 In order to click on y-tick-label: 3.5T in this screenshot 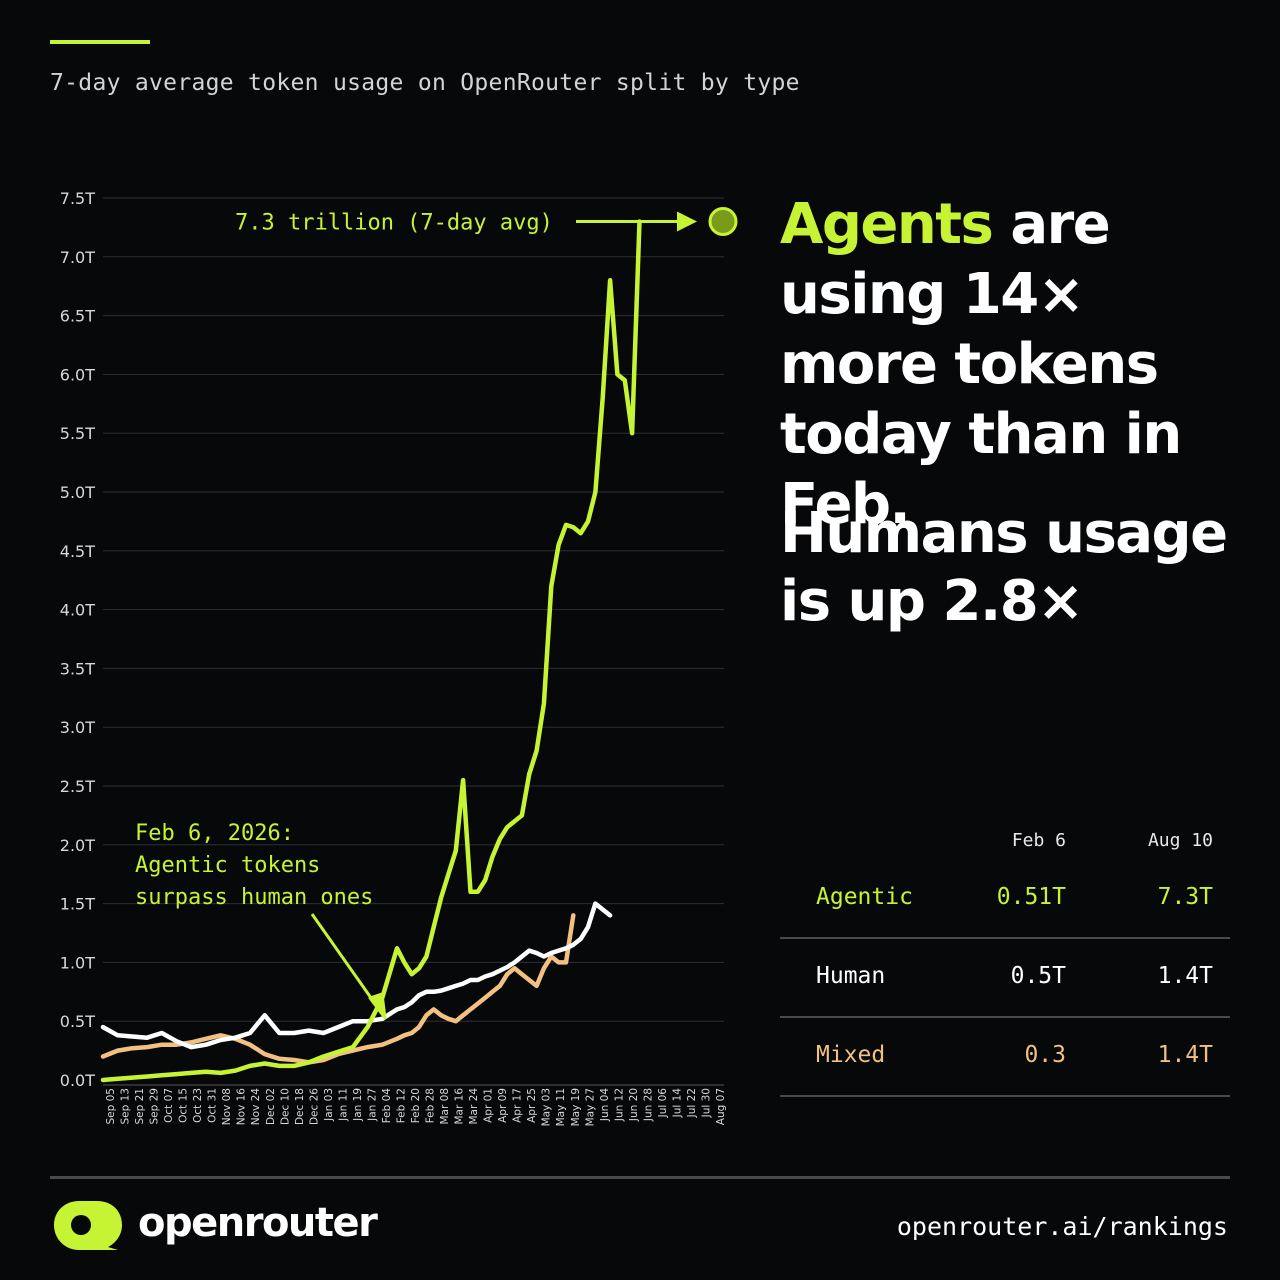, I will do `click(77, 668)`.